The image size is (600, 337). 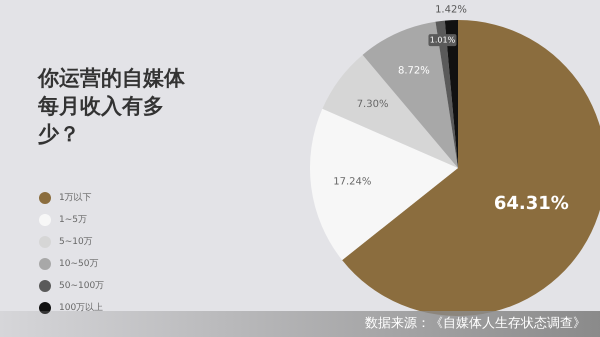 What do you see at coordinates (414, 70) in the screenshot?
I see `data-label: 8.72%` at bounding box center [414, 70].